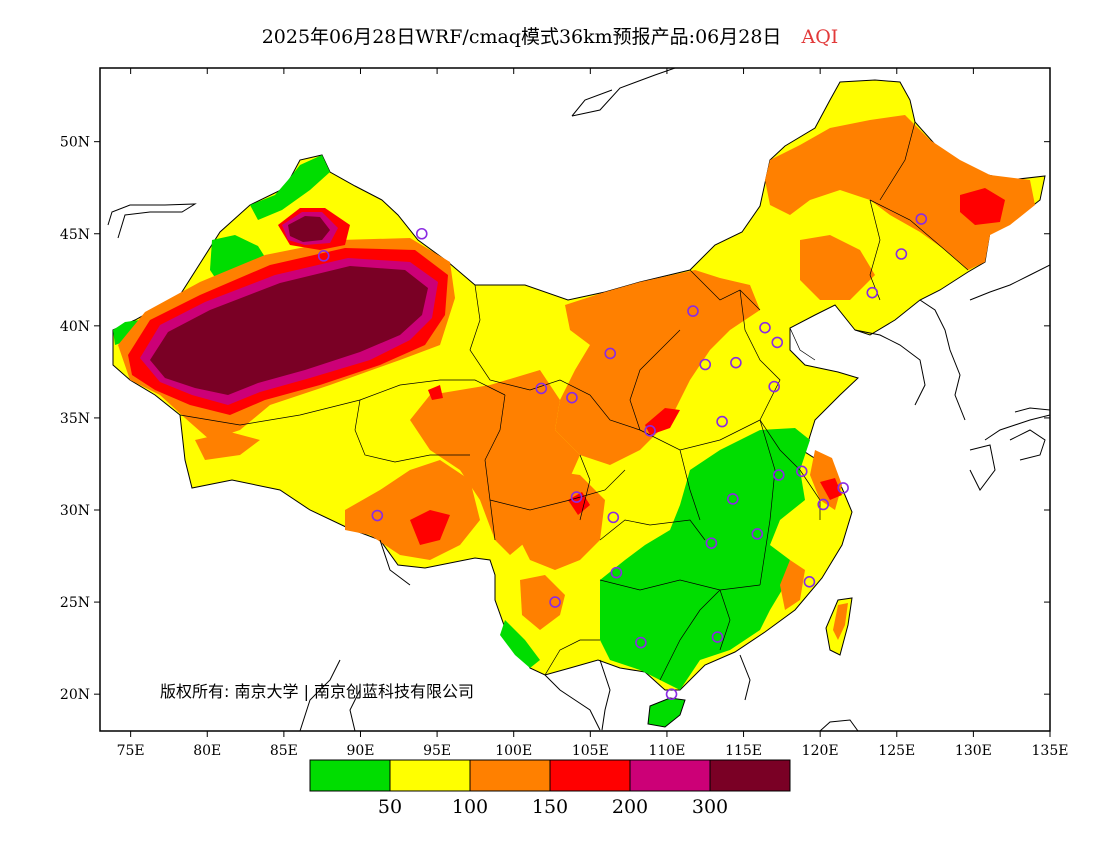 The image size is (1100, 850). I want to click on y-tick-label: 50N, so click(75, 143).